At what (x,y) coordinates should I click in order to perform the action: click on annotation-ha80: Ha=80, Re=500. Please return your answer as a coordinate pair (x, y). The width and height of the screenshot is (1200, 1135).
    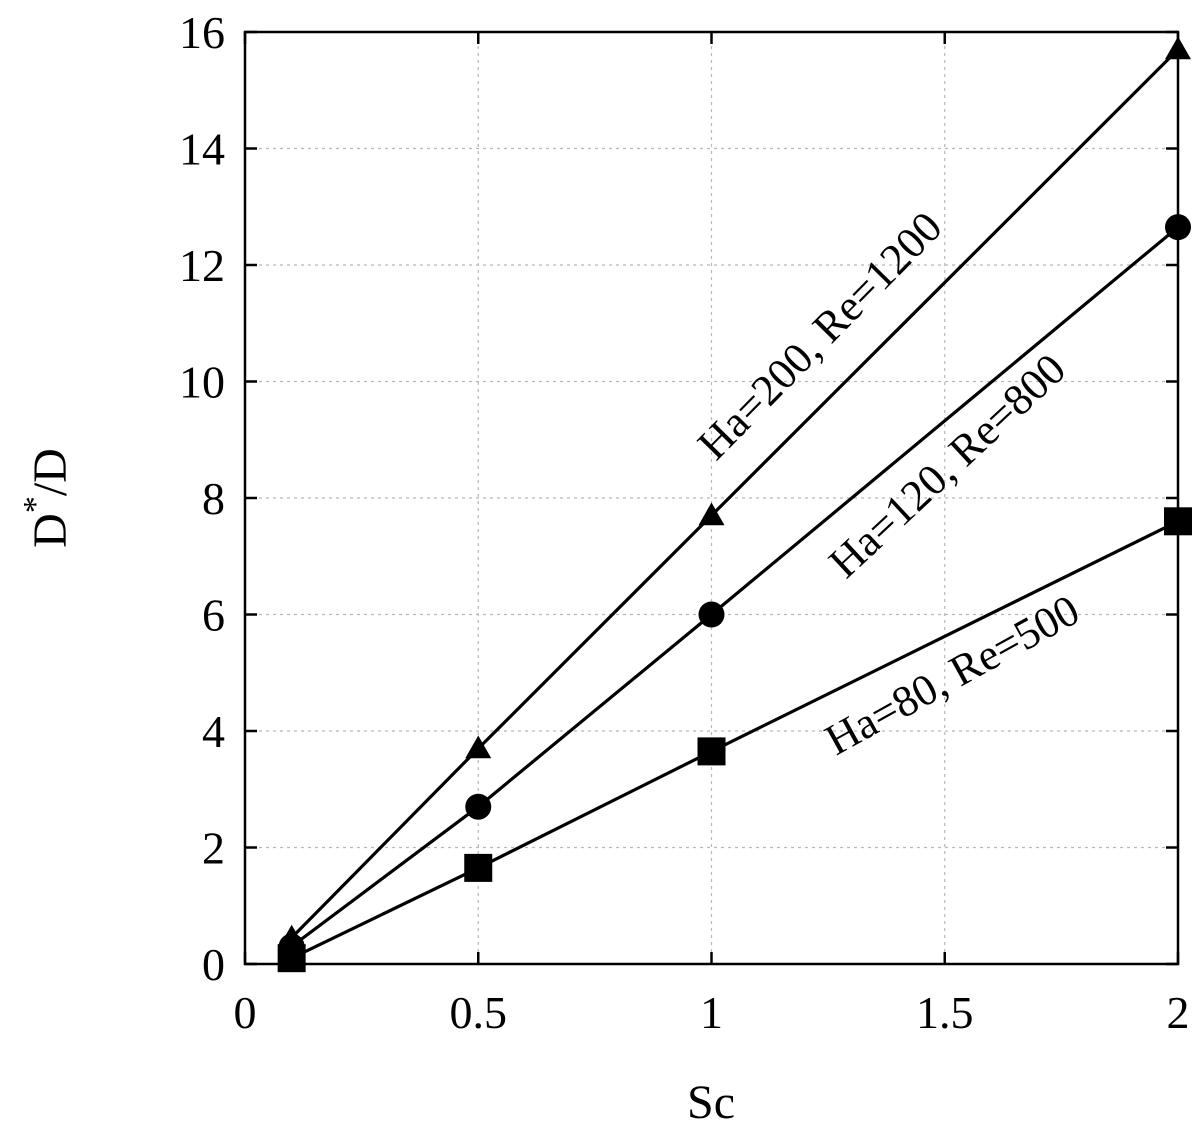
    Looking at the image, I should click on (952, 674).